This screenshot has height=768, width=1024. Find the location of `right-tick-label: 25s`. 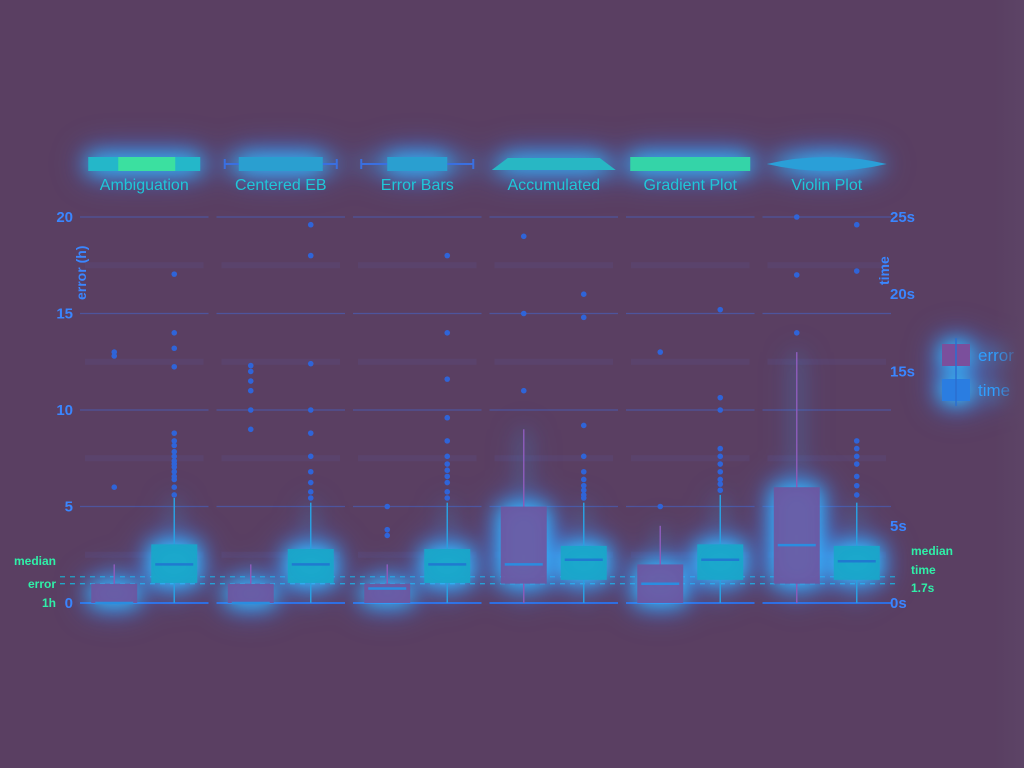

right-tick-label: 25s is located at coordinates (902, 217).